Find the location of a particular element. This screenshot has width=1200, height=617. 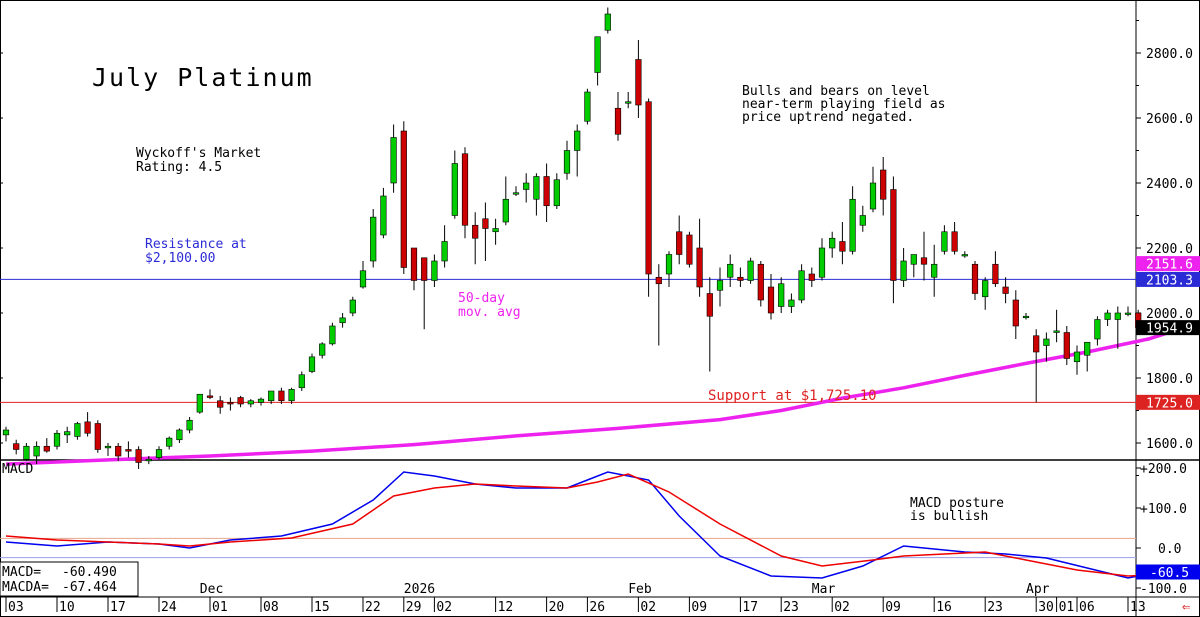

scroll-arrow-icon: ⇐ is located at coordinates (1186, 607).